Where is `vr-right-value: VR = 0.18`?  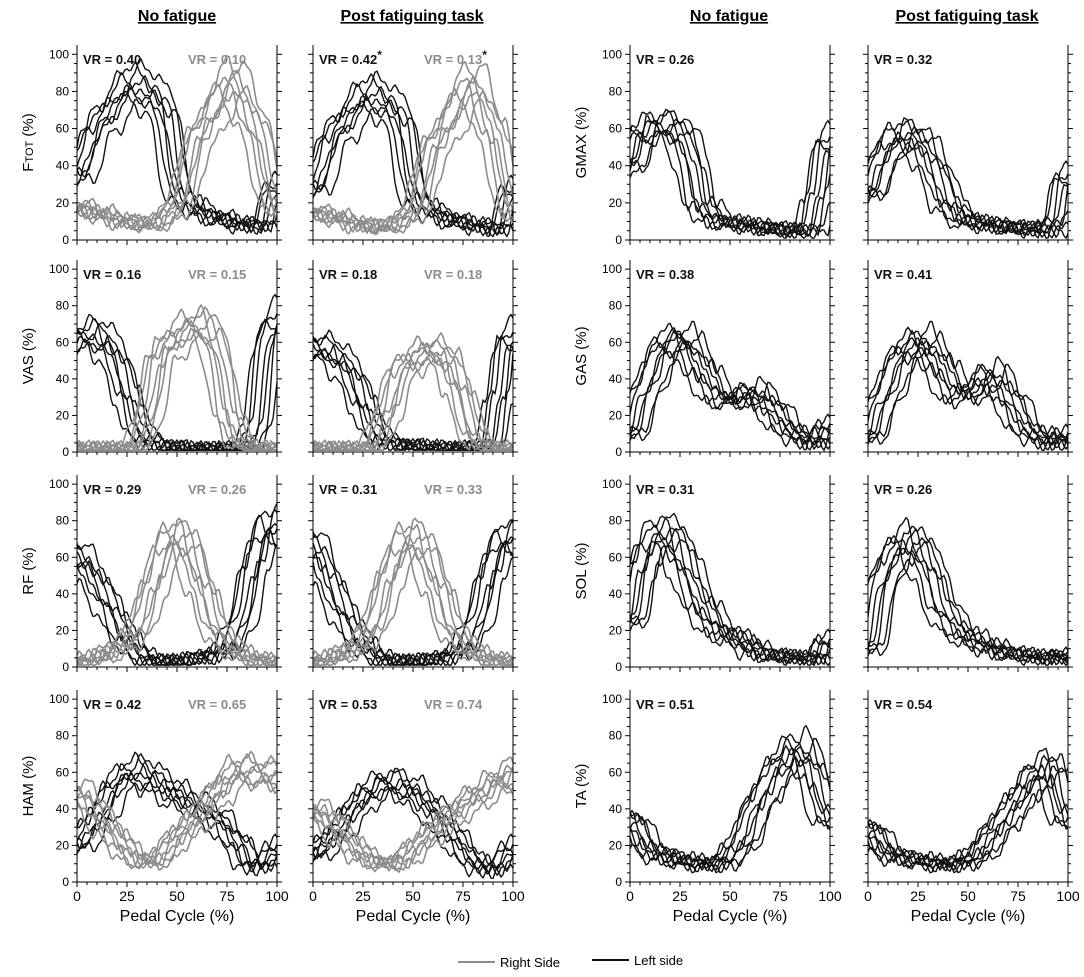
vr-right-value: VR = 0.18 is located at coordinates (453, 274).